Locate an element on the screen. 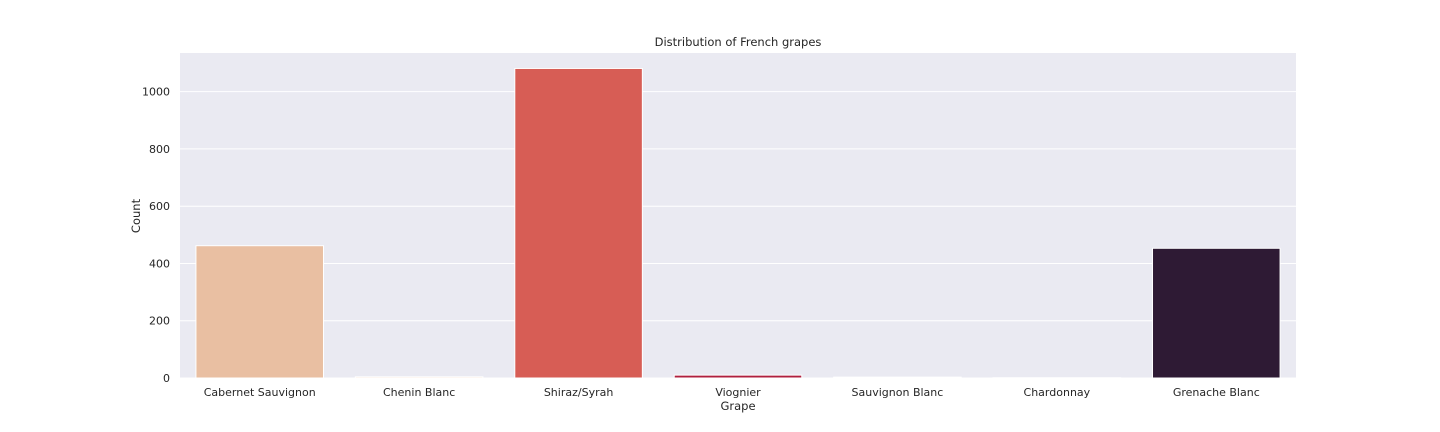  x-tick-label: Sauvignon Blanc is located at coordinates (898, 392).